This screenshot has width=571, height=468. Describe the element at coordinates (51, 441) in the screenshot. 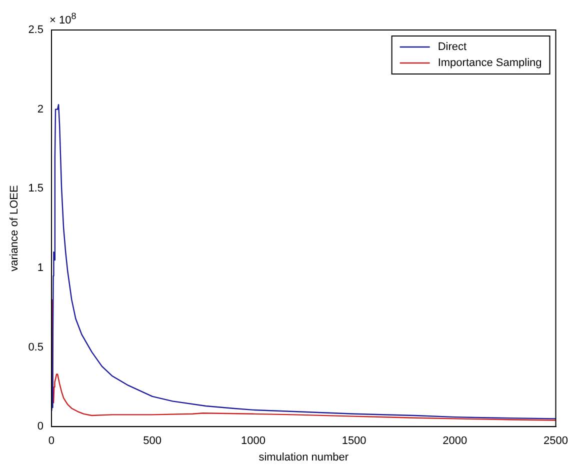

I see `x-tick-label: 0` at that location.